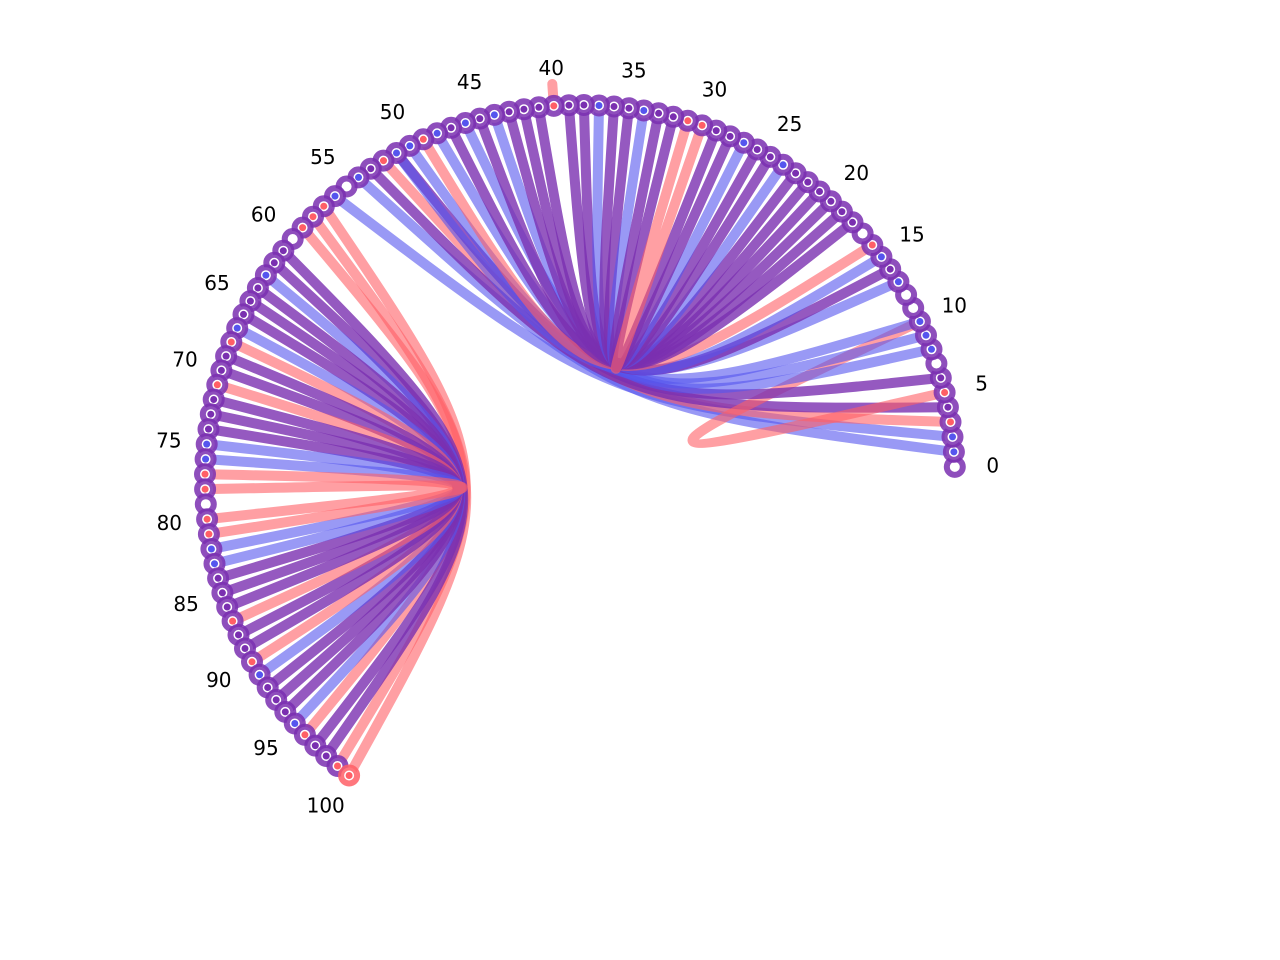  Describe the element at coordinates (469, 82) in the screenshot. I see `tick-label-45: 45` at that location.